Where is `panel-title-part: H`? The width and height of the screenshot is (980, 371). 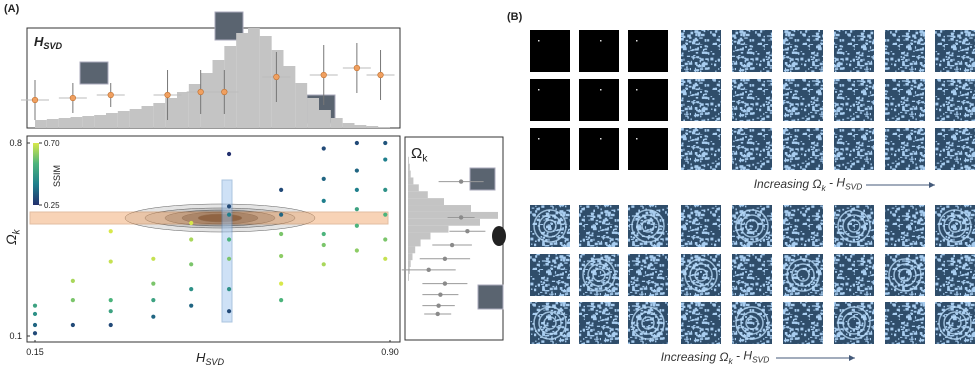 panel-title-part: H is located at coordinates (39, 41).